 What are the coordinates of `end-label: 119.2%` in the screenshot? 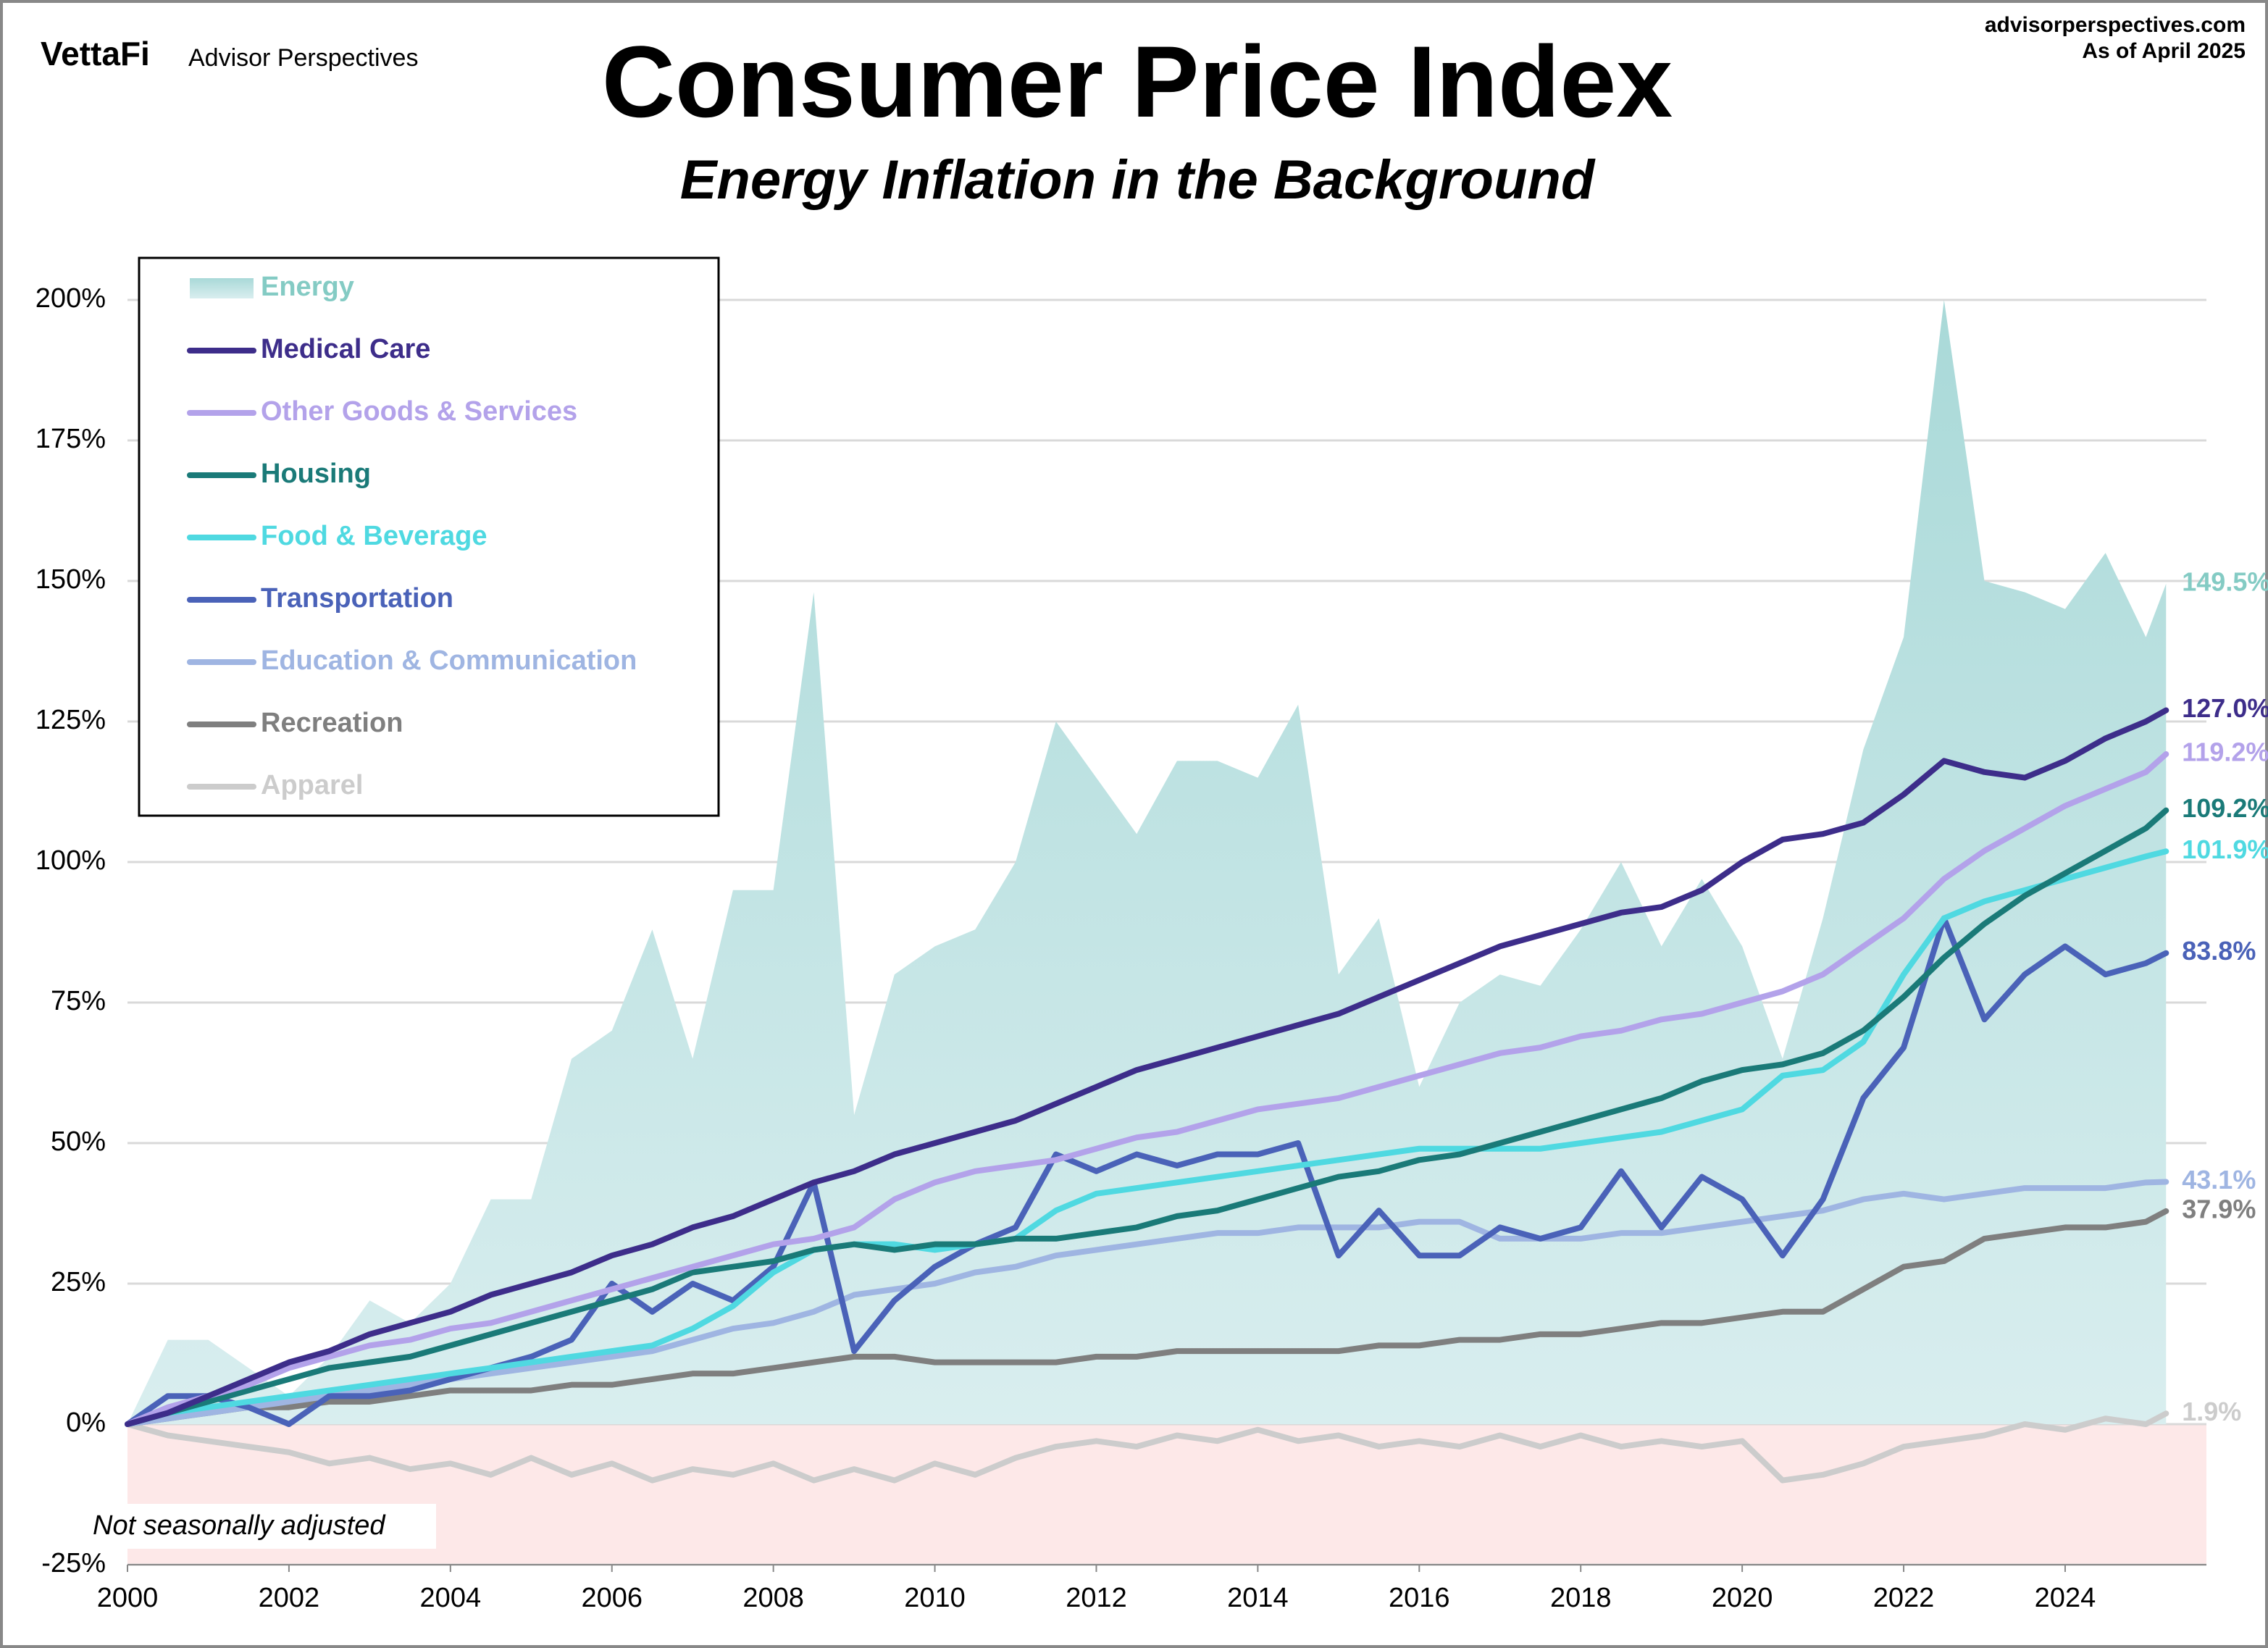 It's located at (2225, 752).